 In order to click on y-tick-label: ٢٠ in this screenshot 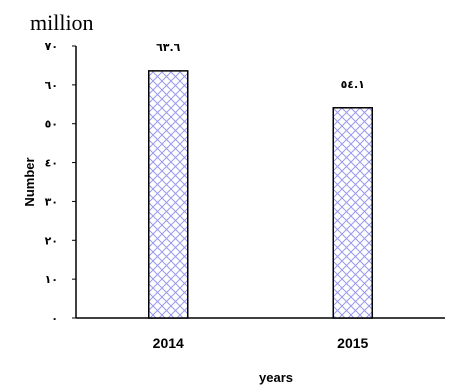, I will do `click(51, 240)`.